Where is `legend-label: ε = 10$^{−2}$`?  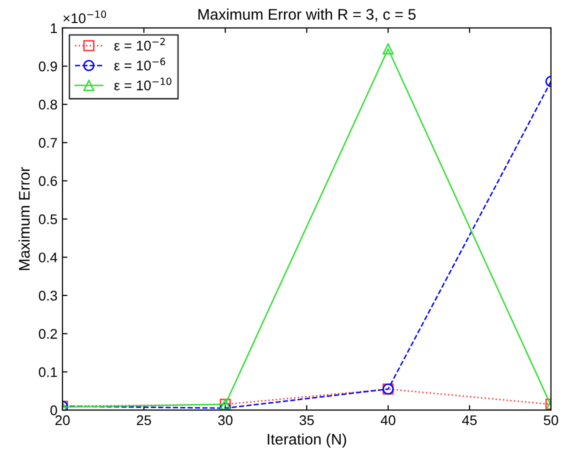
legend-label: ε = 10$^{−2}$ is located at coordinates (139, 44).